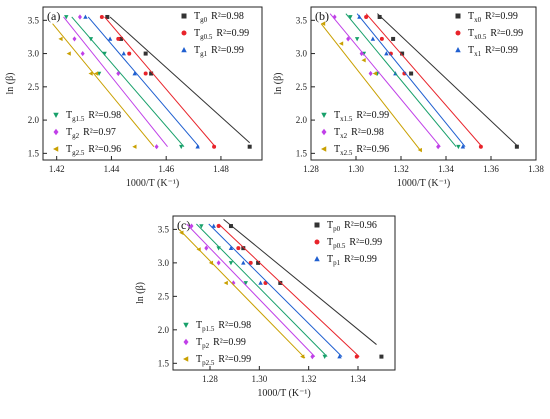 Image resolution: width=550 pixels, height=419 pixels. Describe the element at coordinates (183, 225) in the screenshot. I see `panel-label: (c)` at that location.